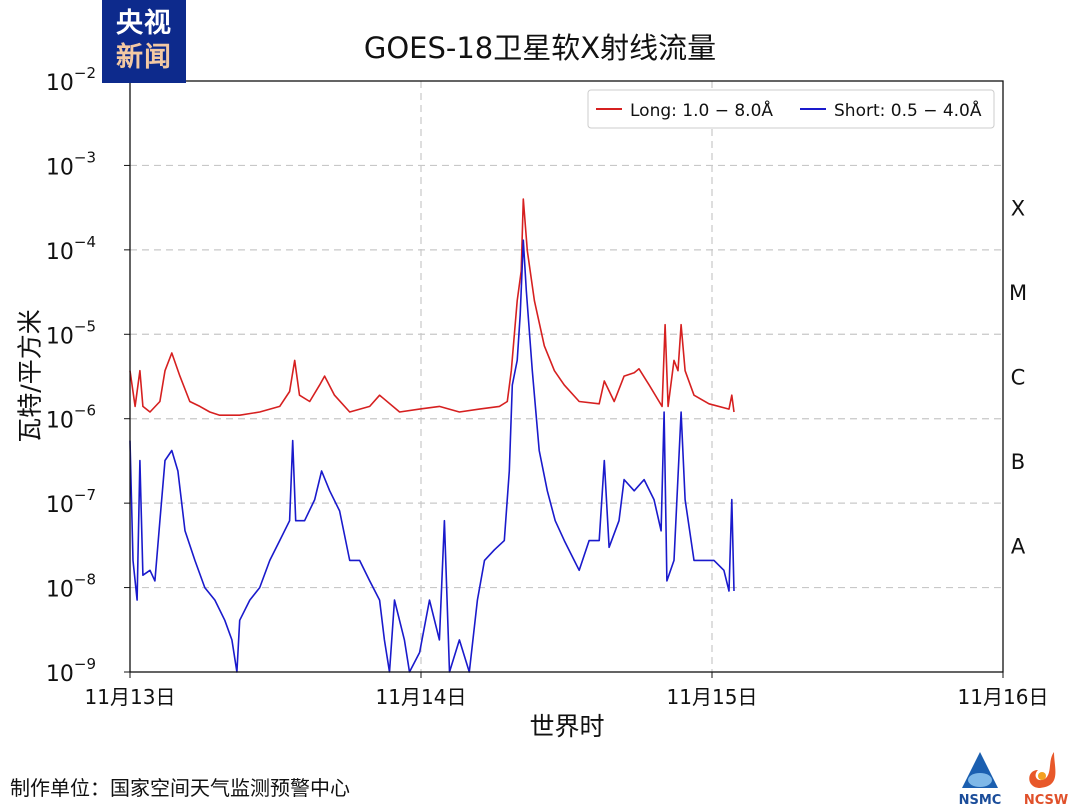  I want to click on flare-class-label-m: M, so click(1018, 293).